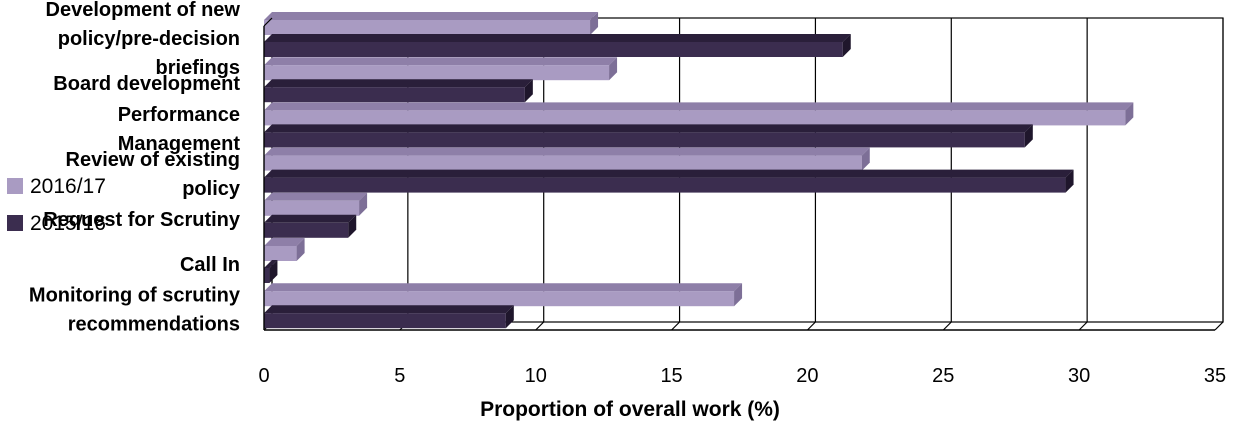 Image resolution: width=1239 pixels, height=425 pixels. I want to click on x-tick-label: 35, so click(1215, 376).